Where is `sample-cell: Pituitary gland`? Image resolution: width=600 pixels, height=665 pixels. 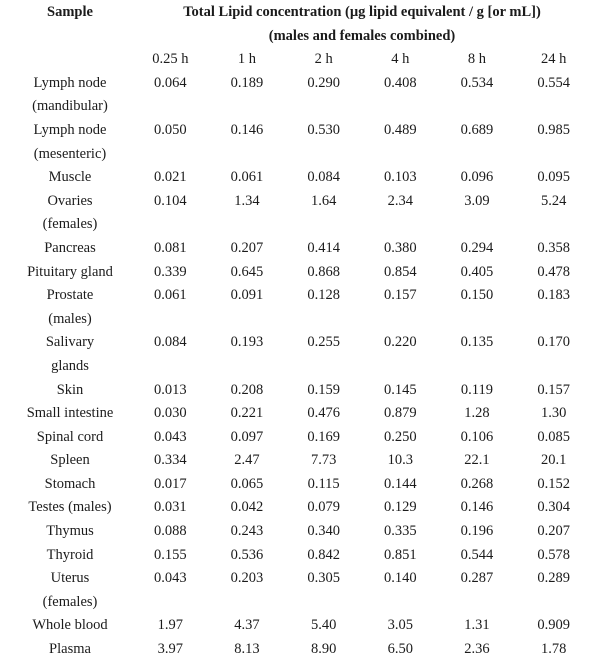 sample-cell: Pituitary gland is located at coordinates (70, 271).